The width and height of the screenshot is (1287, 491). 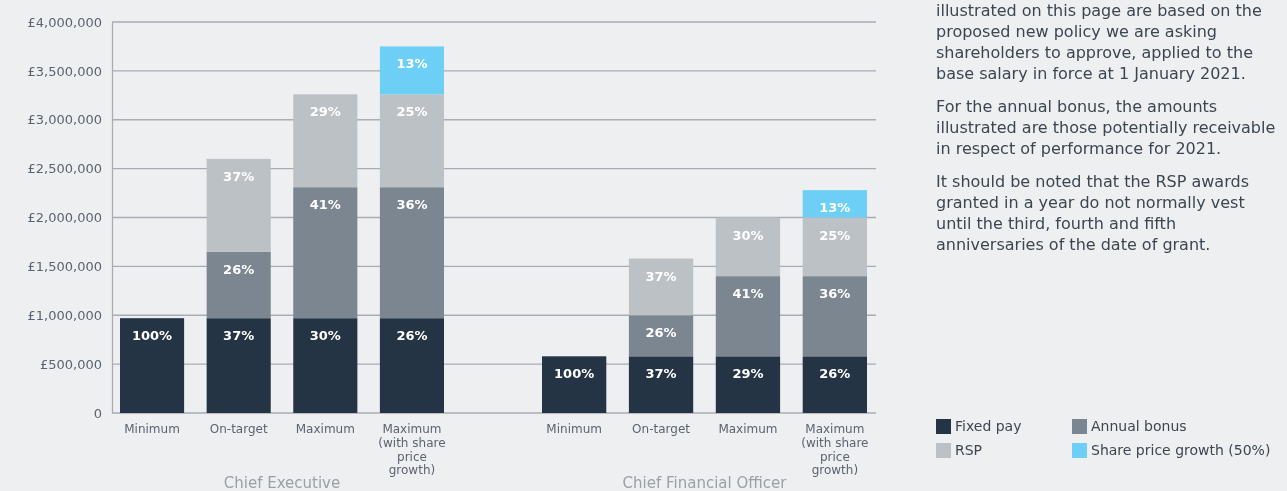 What do you see at coordinates (64, 169) in the screenshot?
I see `y-tick-label: £2,500,000` at bounding box center [64, 169].